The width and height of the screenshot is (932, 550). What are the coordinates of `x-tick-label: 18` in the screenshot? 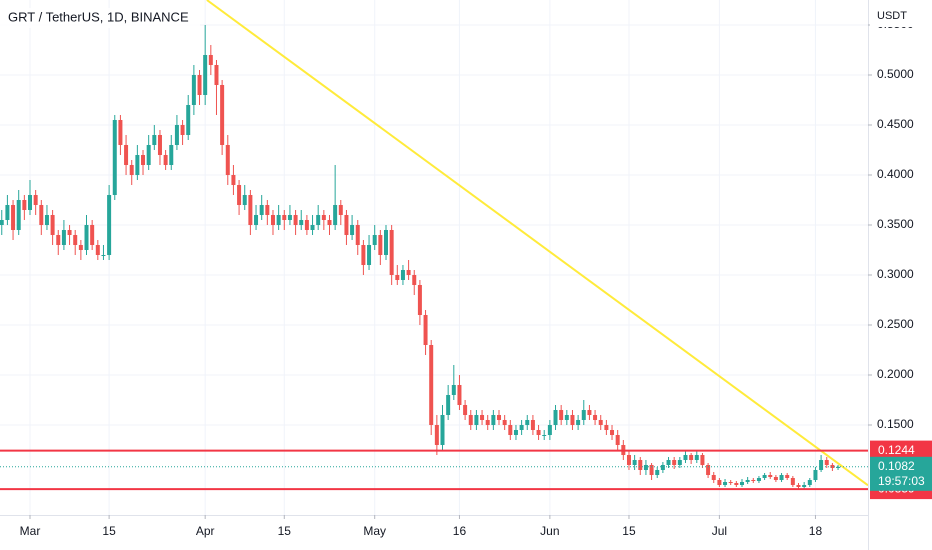 It's located at (816, 531).